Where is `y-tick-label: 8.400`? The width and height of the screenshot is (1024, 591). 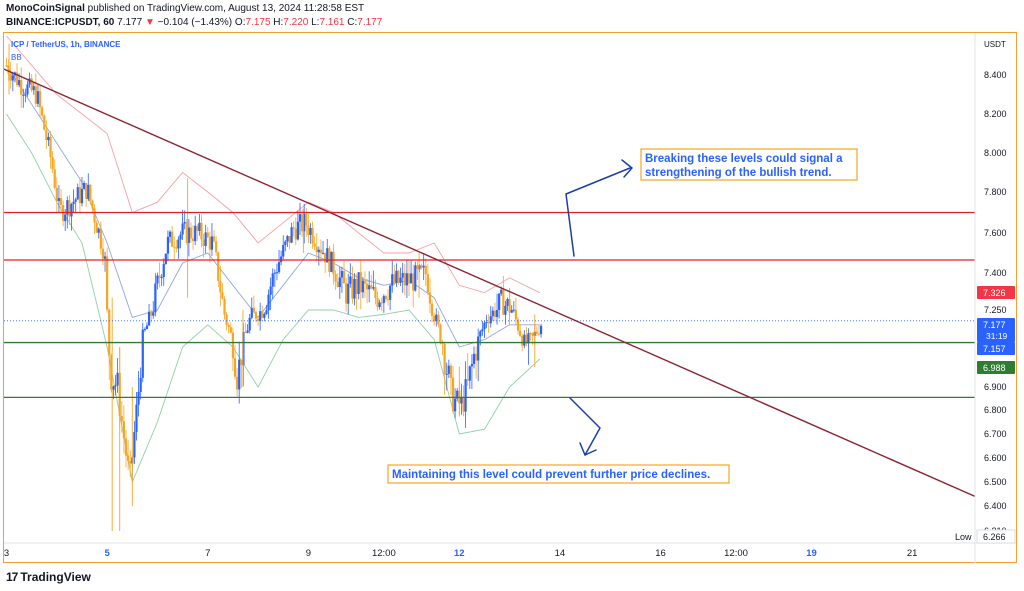
y-tick-label: 8.400 is located at coordinates (995, 75).